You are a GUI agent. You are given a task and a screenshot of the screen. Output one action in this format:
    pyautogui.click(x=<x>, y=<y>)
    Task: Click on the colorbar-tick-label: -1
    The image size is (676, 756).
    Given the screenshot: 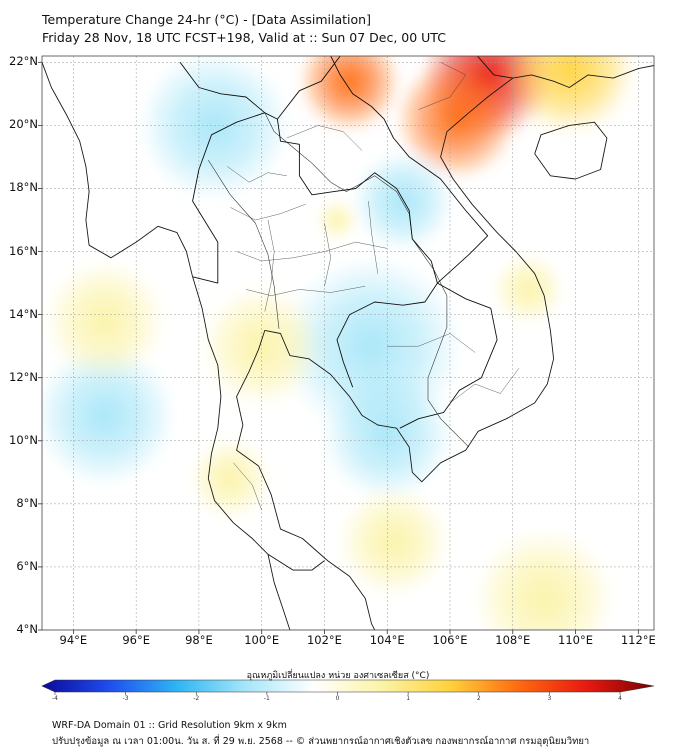 What is the action you would take?
    pyautogui.click(x=266, y=698)
    